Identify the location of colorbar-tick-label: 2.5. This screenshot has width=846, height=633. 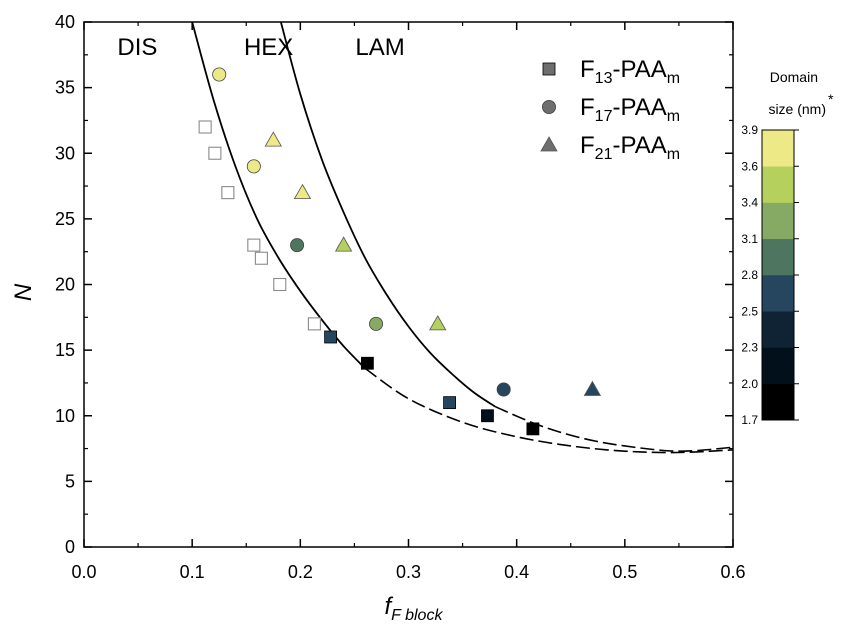
(749, 311).